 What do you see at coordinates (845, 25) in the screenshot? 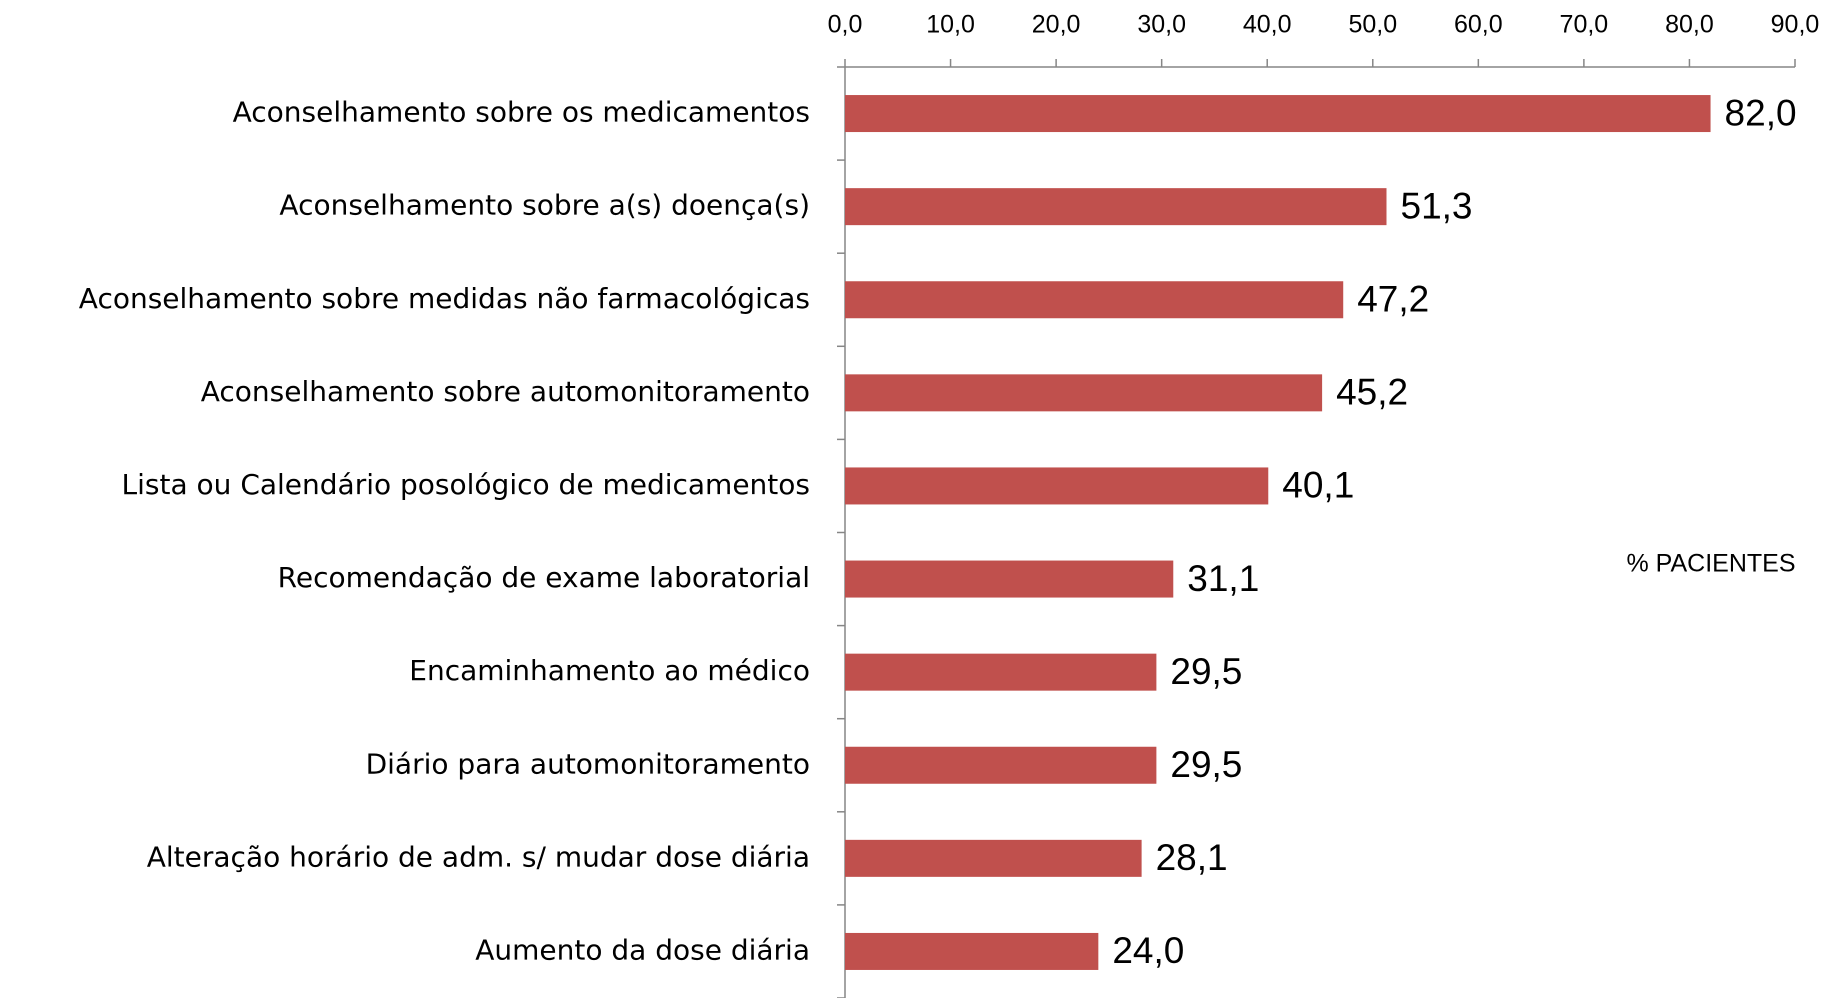
I see `x-tick-label: 0,0` at bounding box center [845, 25].